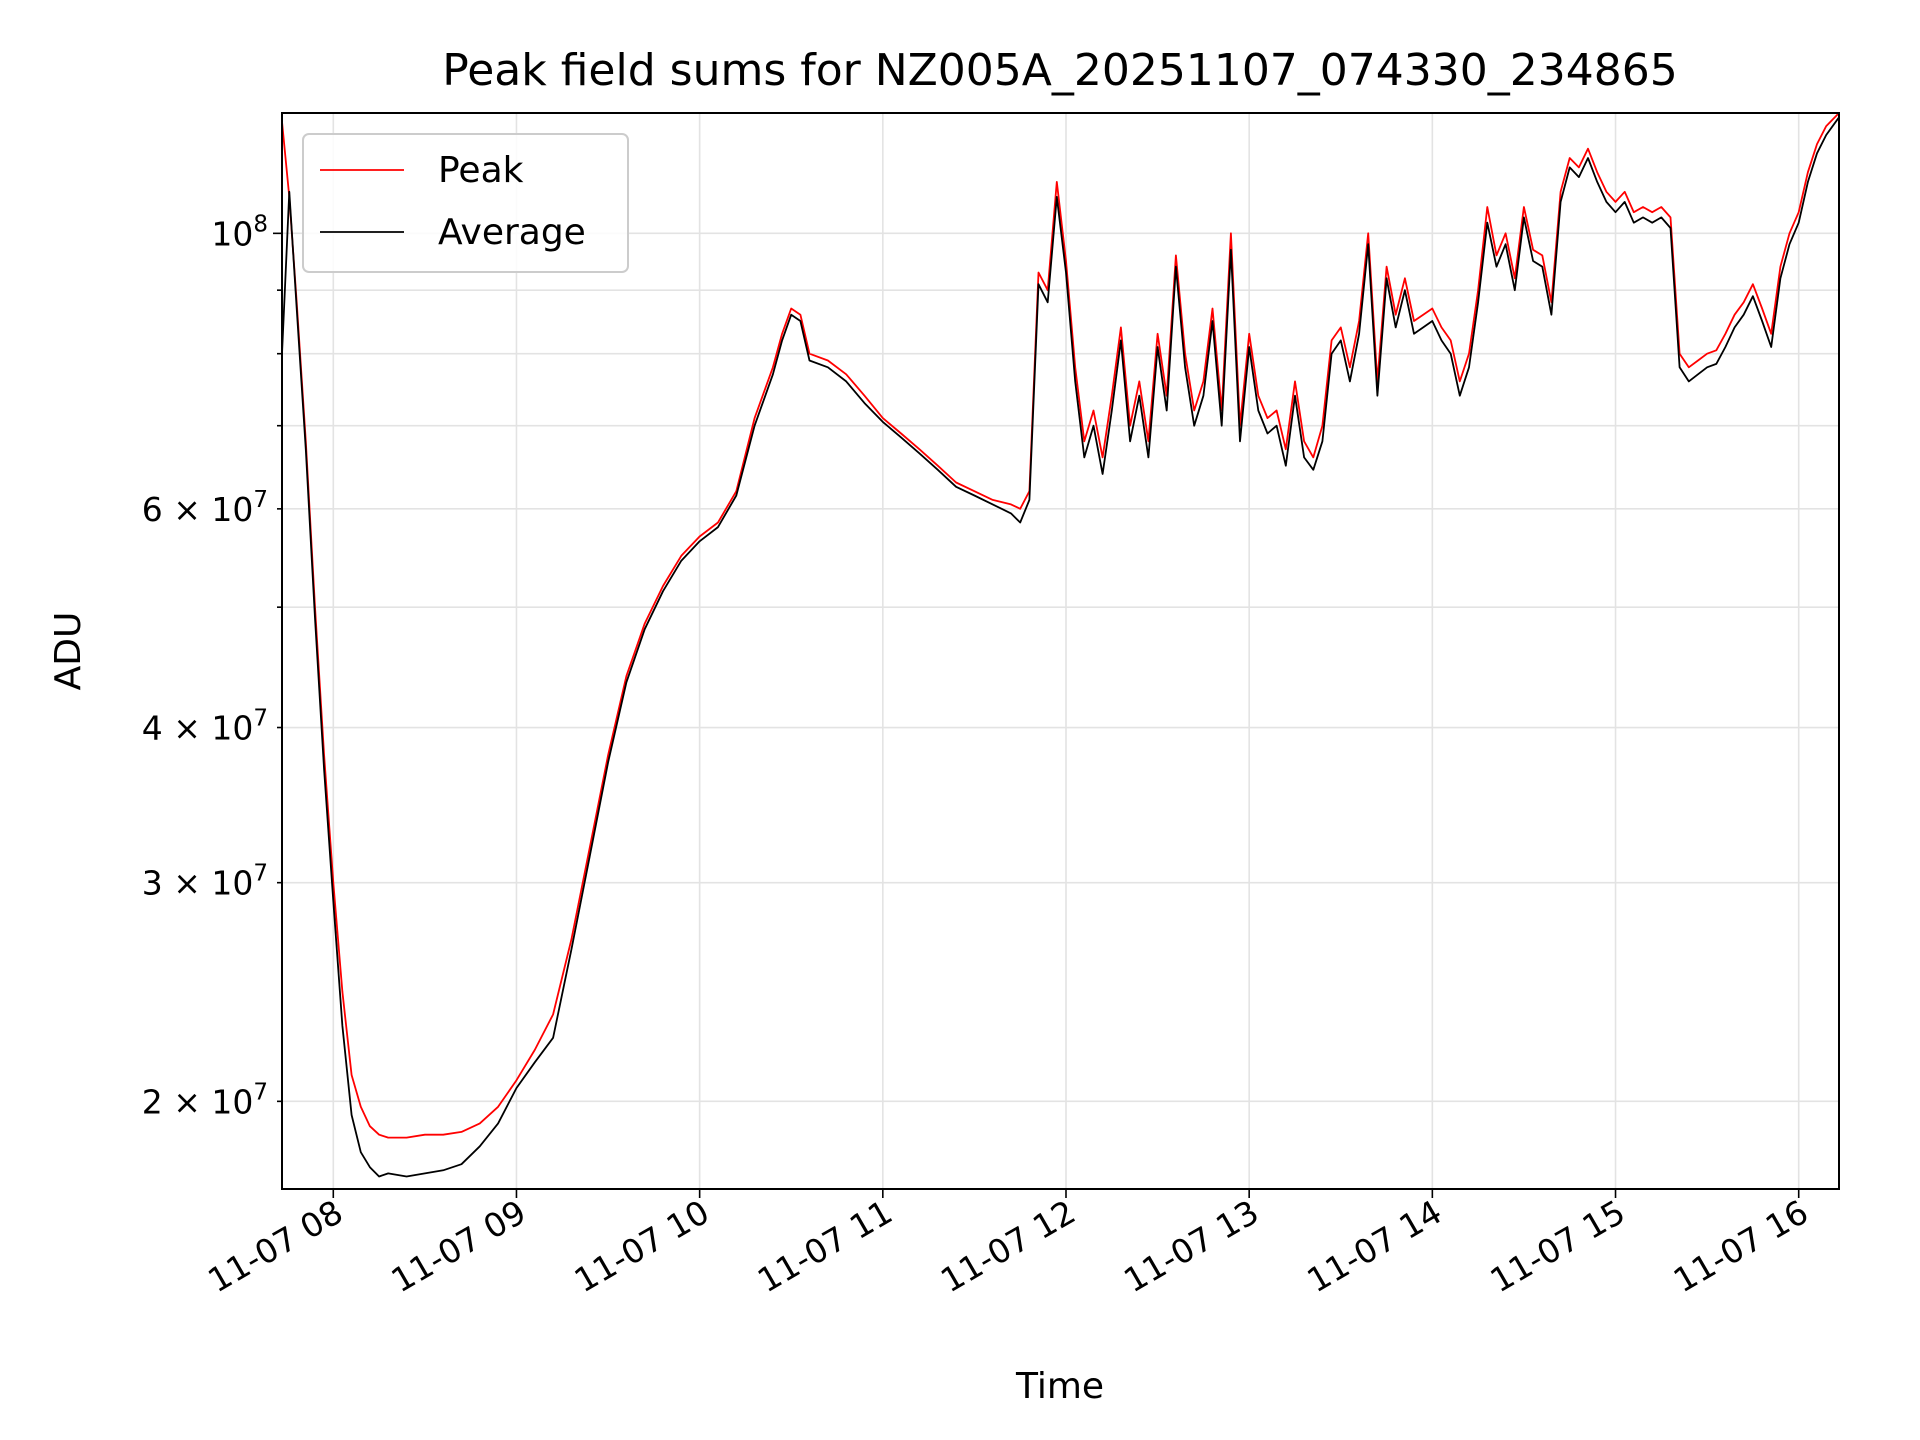  I want to click on legend-label-peak: Peak, so click(481, 170).